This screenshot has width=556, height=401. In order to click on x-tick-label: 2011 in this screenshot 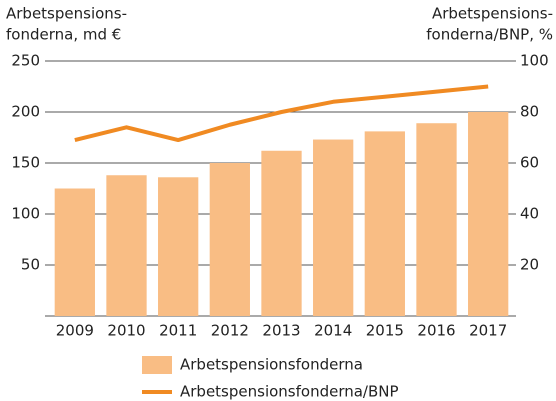, I will do `click(178, 331)`.